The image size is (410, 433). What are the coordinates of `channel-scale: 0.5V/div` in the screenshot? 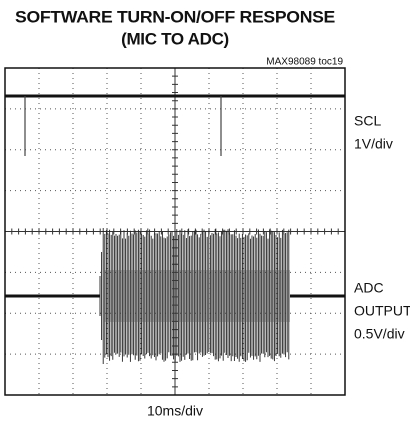 It's located at (379, 334).